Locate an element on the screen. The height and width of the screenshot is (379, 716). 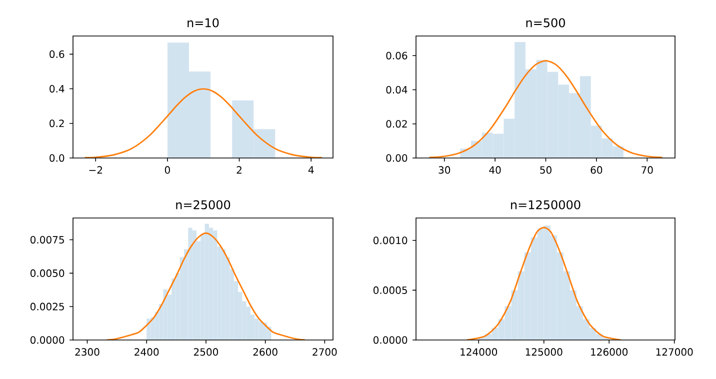
x-tick-label: 127000 is located at coordinates (674, 352).